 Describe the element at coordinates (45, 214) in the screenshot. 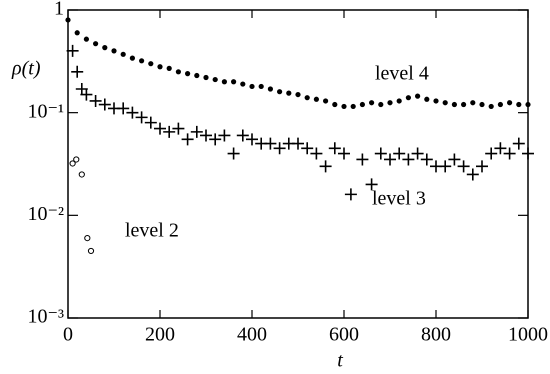

I see `y-tick-label: 10⁻²` at that location.